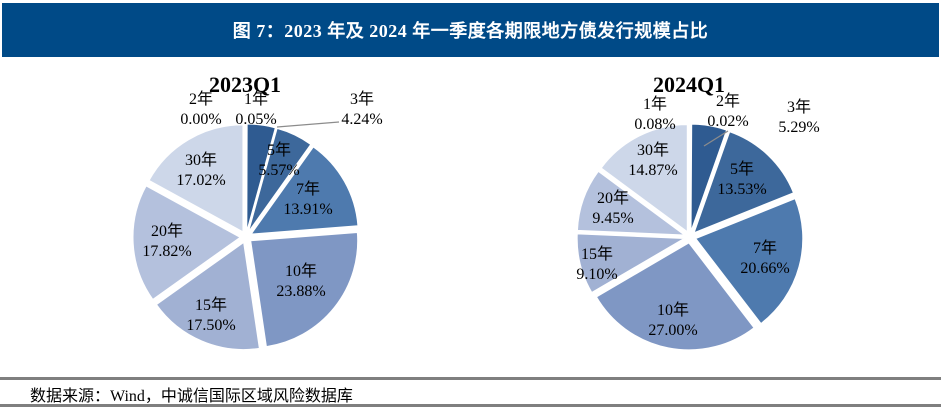 Image resolution: width=941 pixels, height=412 pixels. I want to click on footer-top-rule, so click(470, 378).